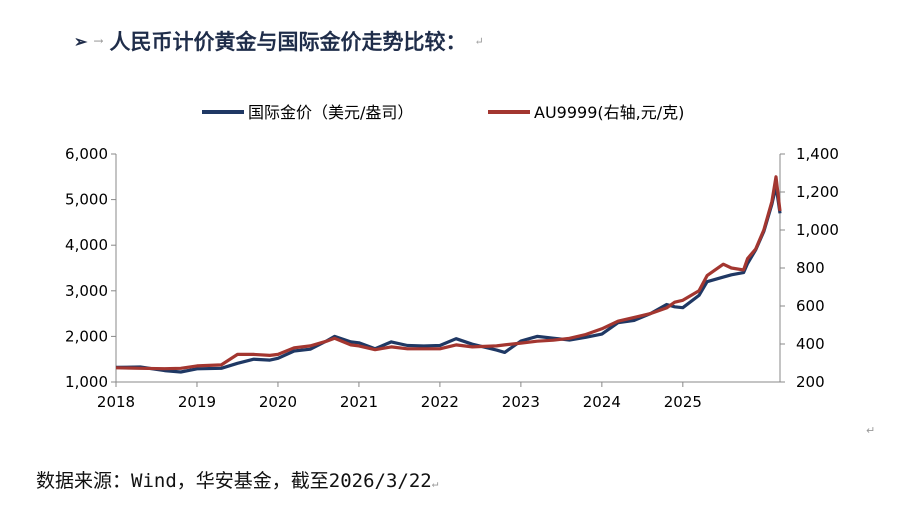 The height and width of the screenshot is (512, 923). Describe the element at coordinates (521, 402) in the screenshot. I see `x-tick-label: 2023` at that location.